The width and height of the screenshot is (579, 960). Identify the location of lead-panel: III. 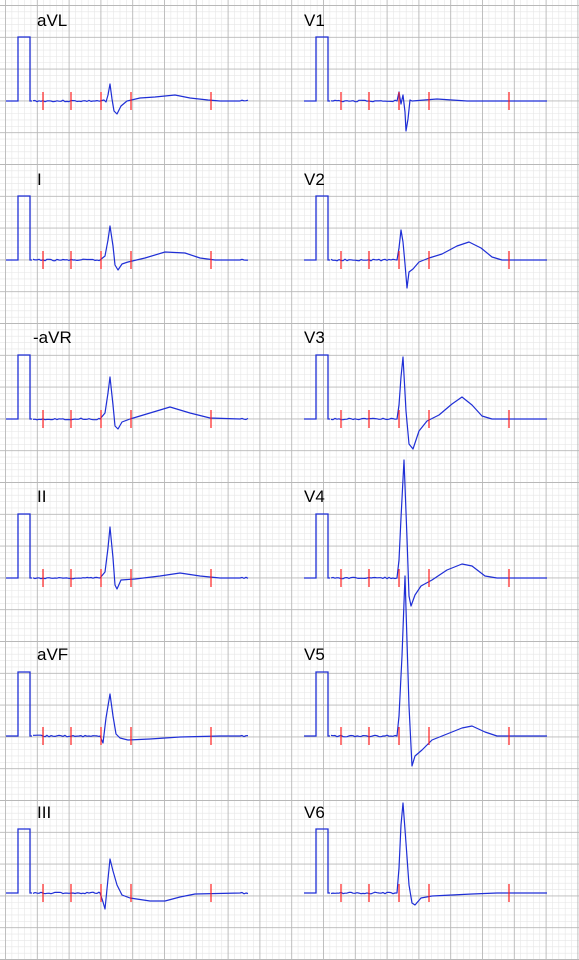
(127, 856).